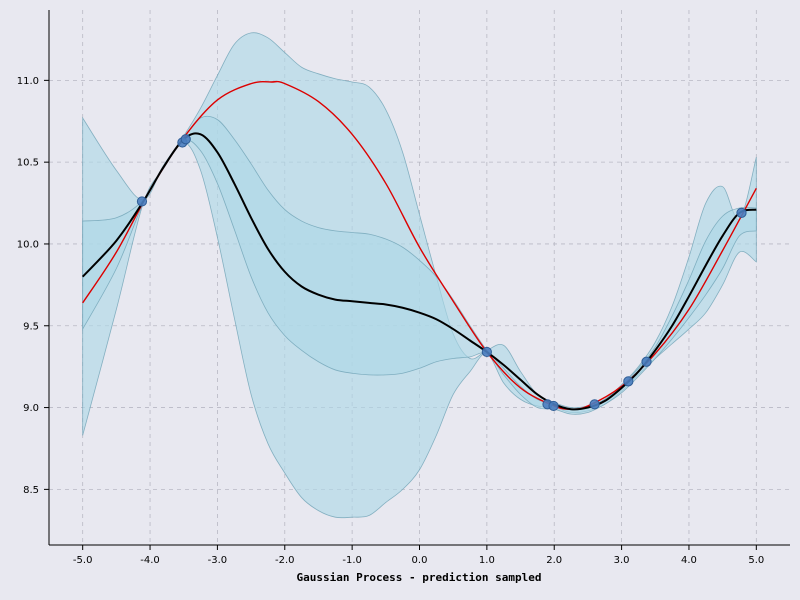  I want to click on x-tick-label: 1.0, so click(487, 560).